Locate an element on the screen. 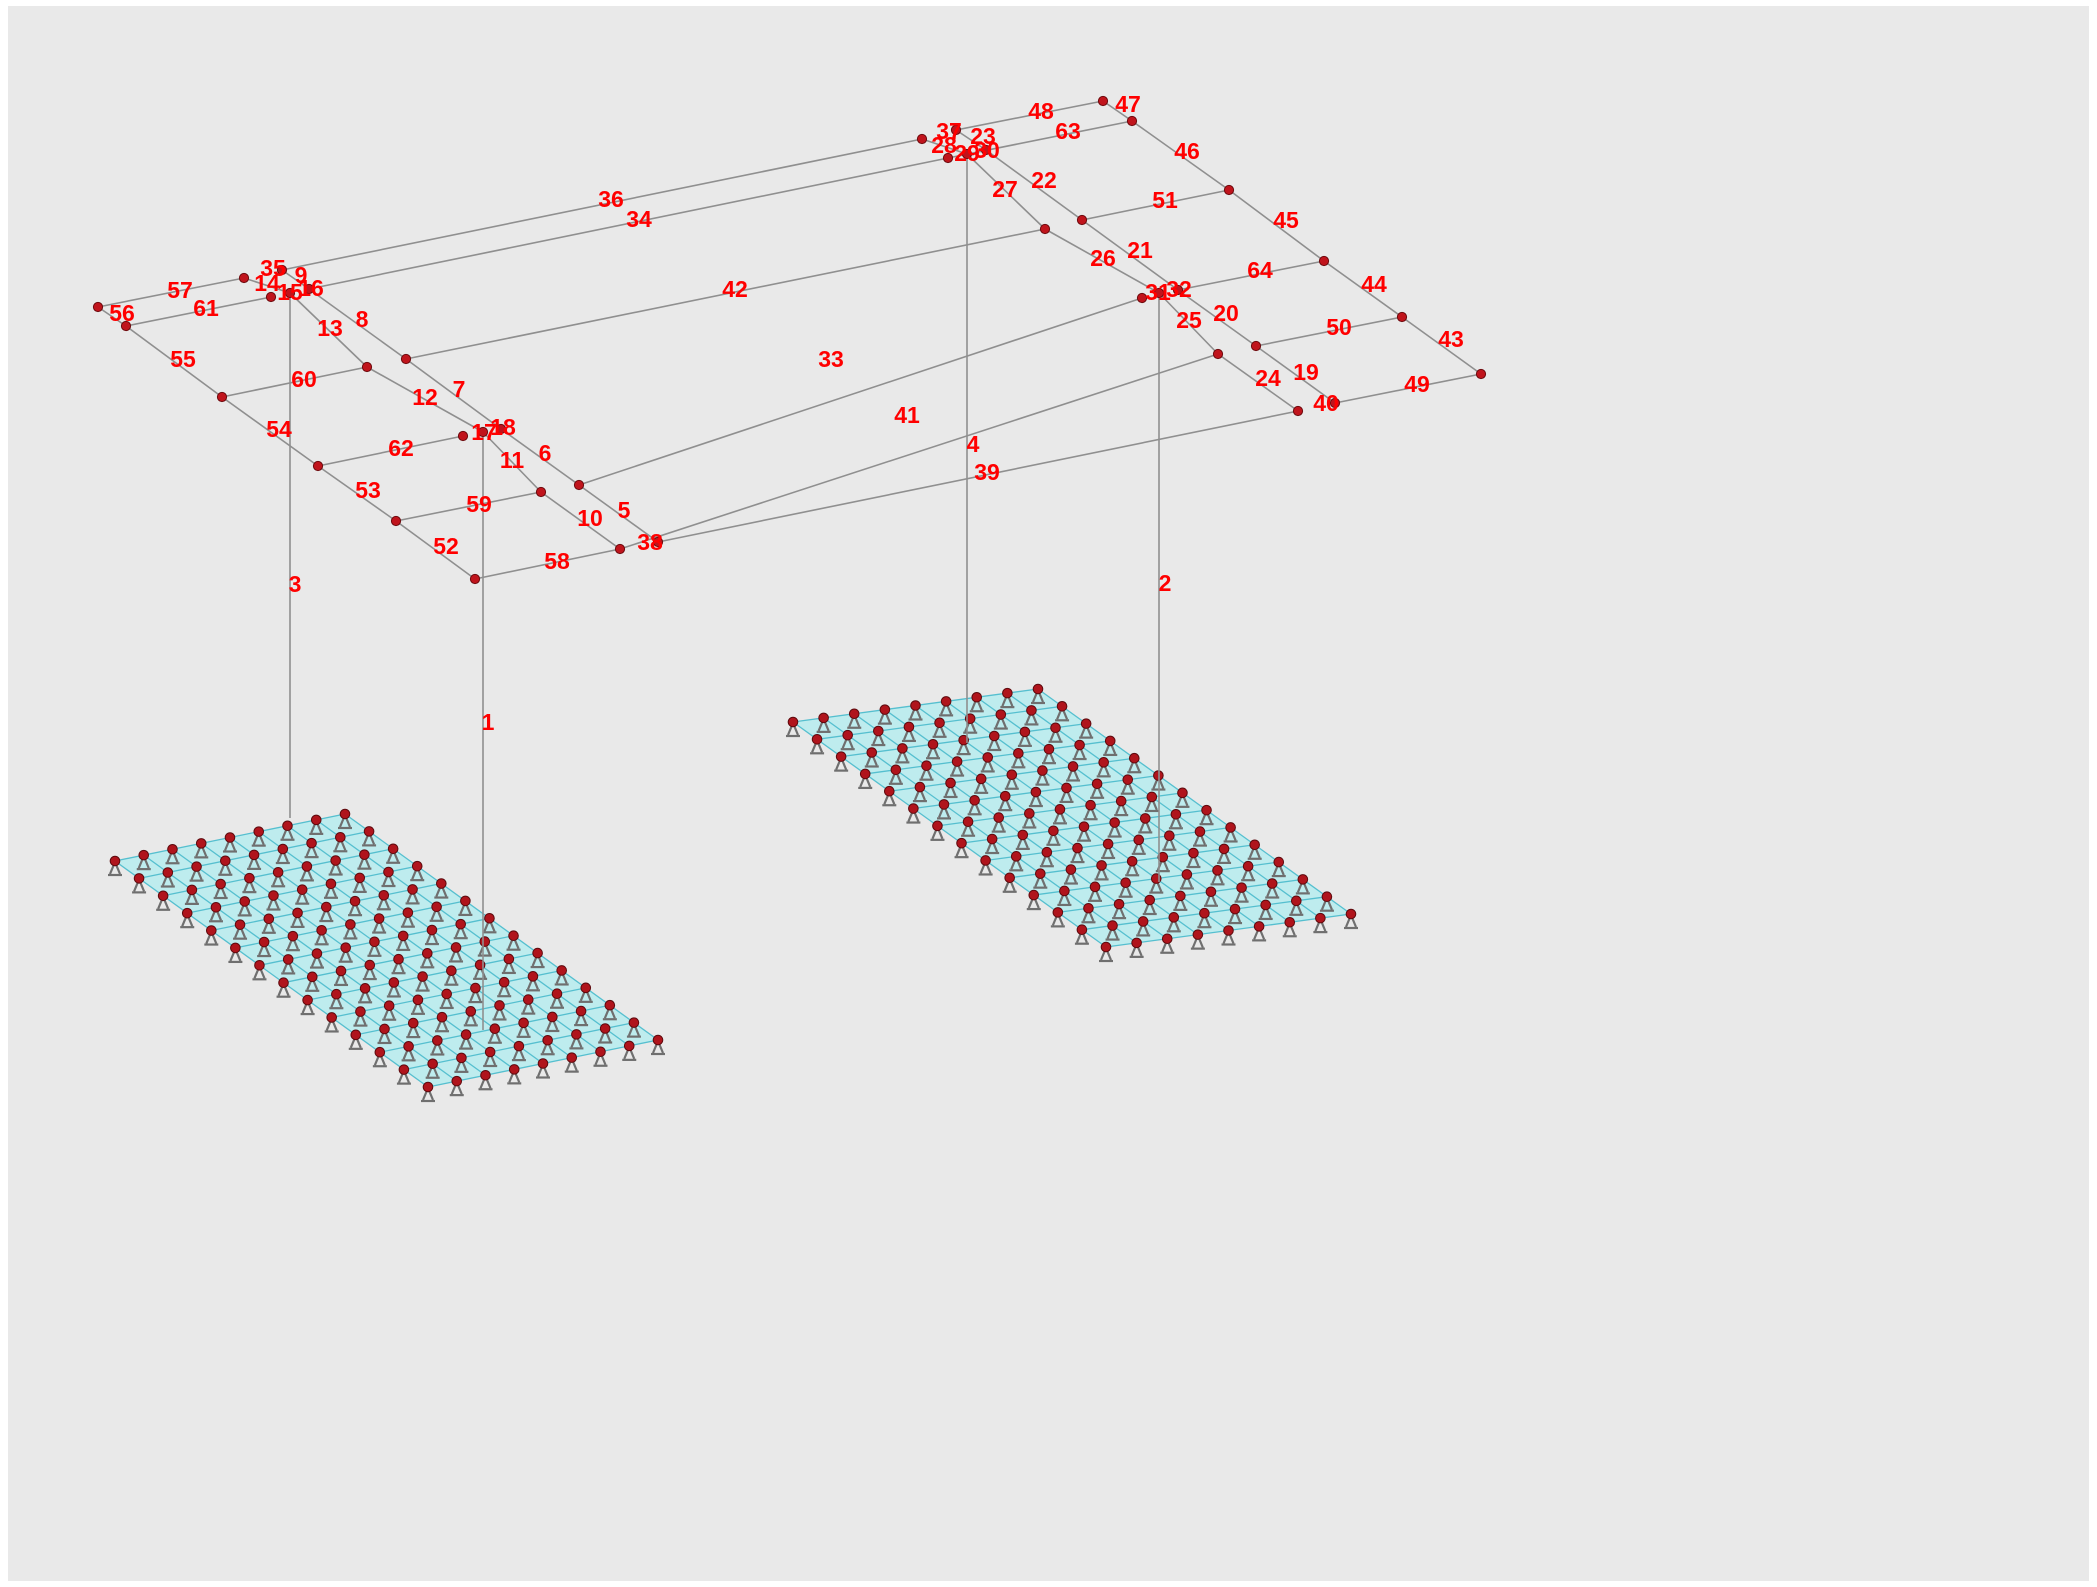  member-58-line is located at coordinates (547, 564).